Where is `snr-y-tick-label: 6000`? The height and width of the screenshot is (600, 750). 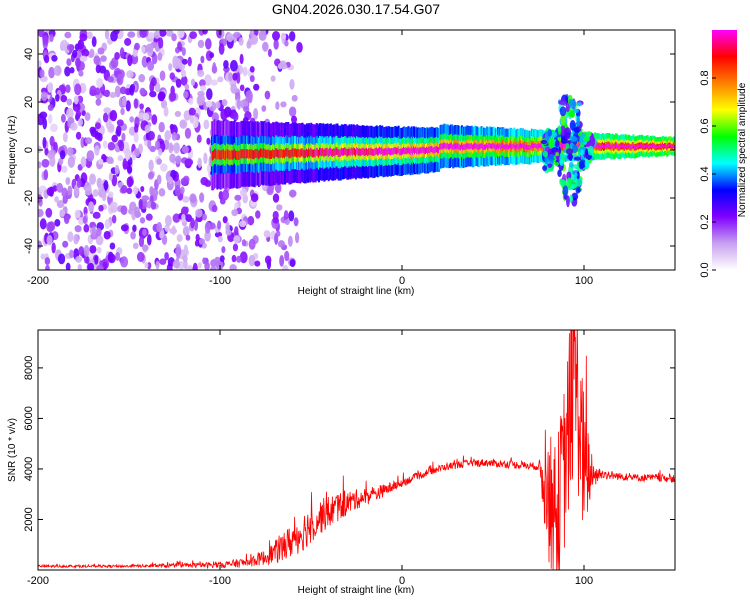 snr-y-tick-label: 6000 is located at coordinates (29, 418).